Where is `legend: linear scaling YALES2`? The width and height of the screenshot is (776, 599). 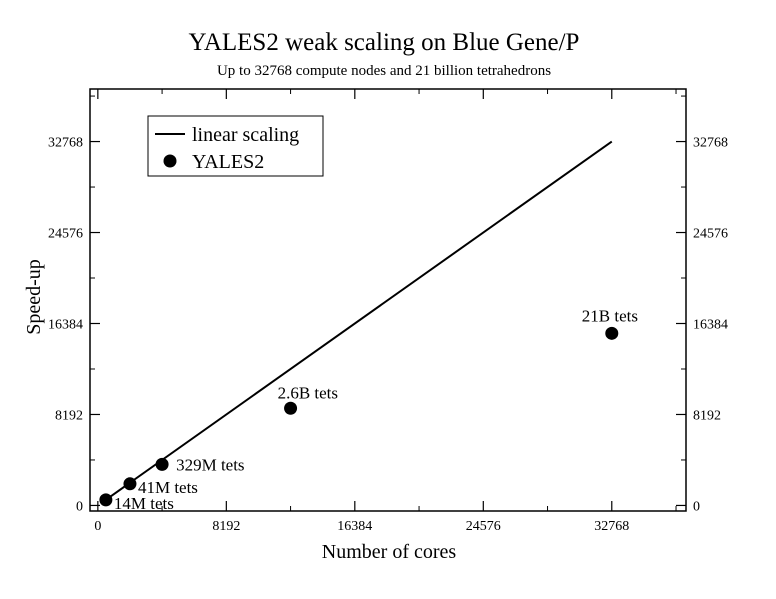
legend: linear scaling YALES2 is located at coordinates (235, 146).